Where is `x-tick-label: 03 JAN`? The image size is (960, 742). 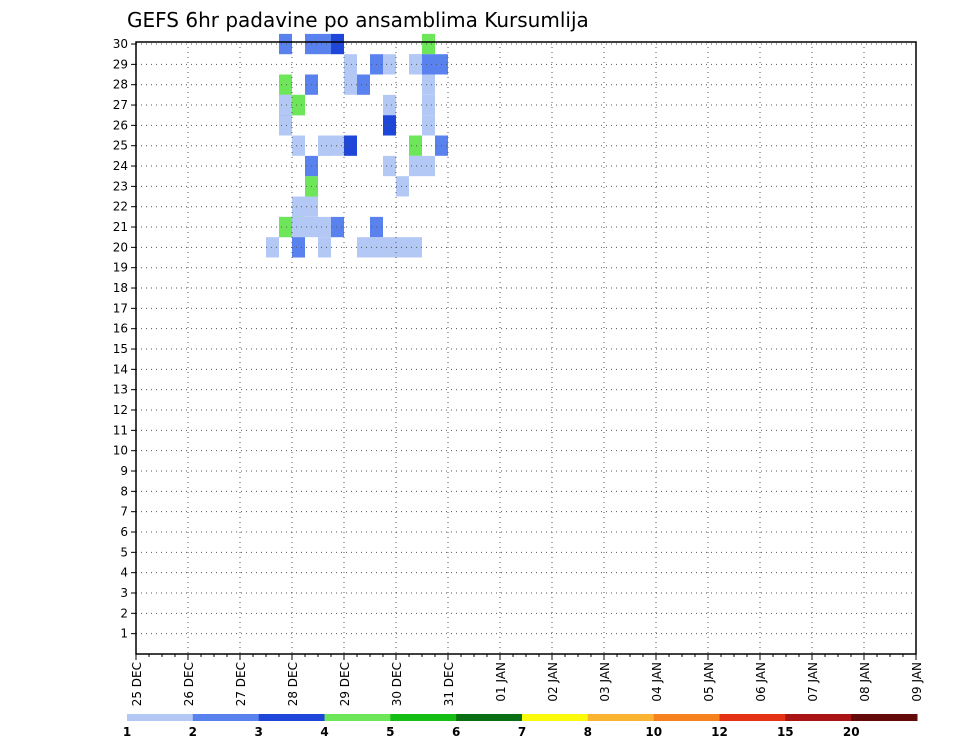
x-tick-label: 03 JAN is located at coordinates (605, 682).